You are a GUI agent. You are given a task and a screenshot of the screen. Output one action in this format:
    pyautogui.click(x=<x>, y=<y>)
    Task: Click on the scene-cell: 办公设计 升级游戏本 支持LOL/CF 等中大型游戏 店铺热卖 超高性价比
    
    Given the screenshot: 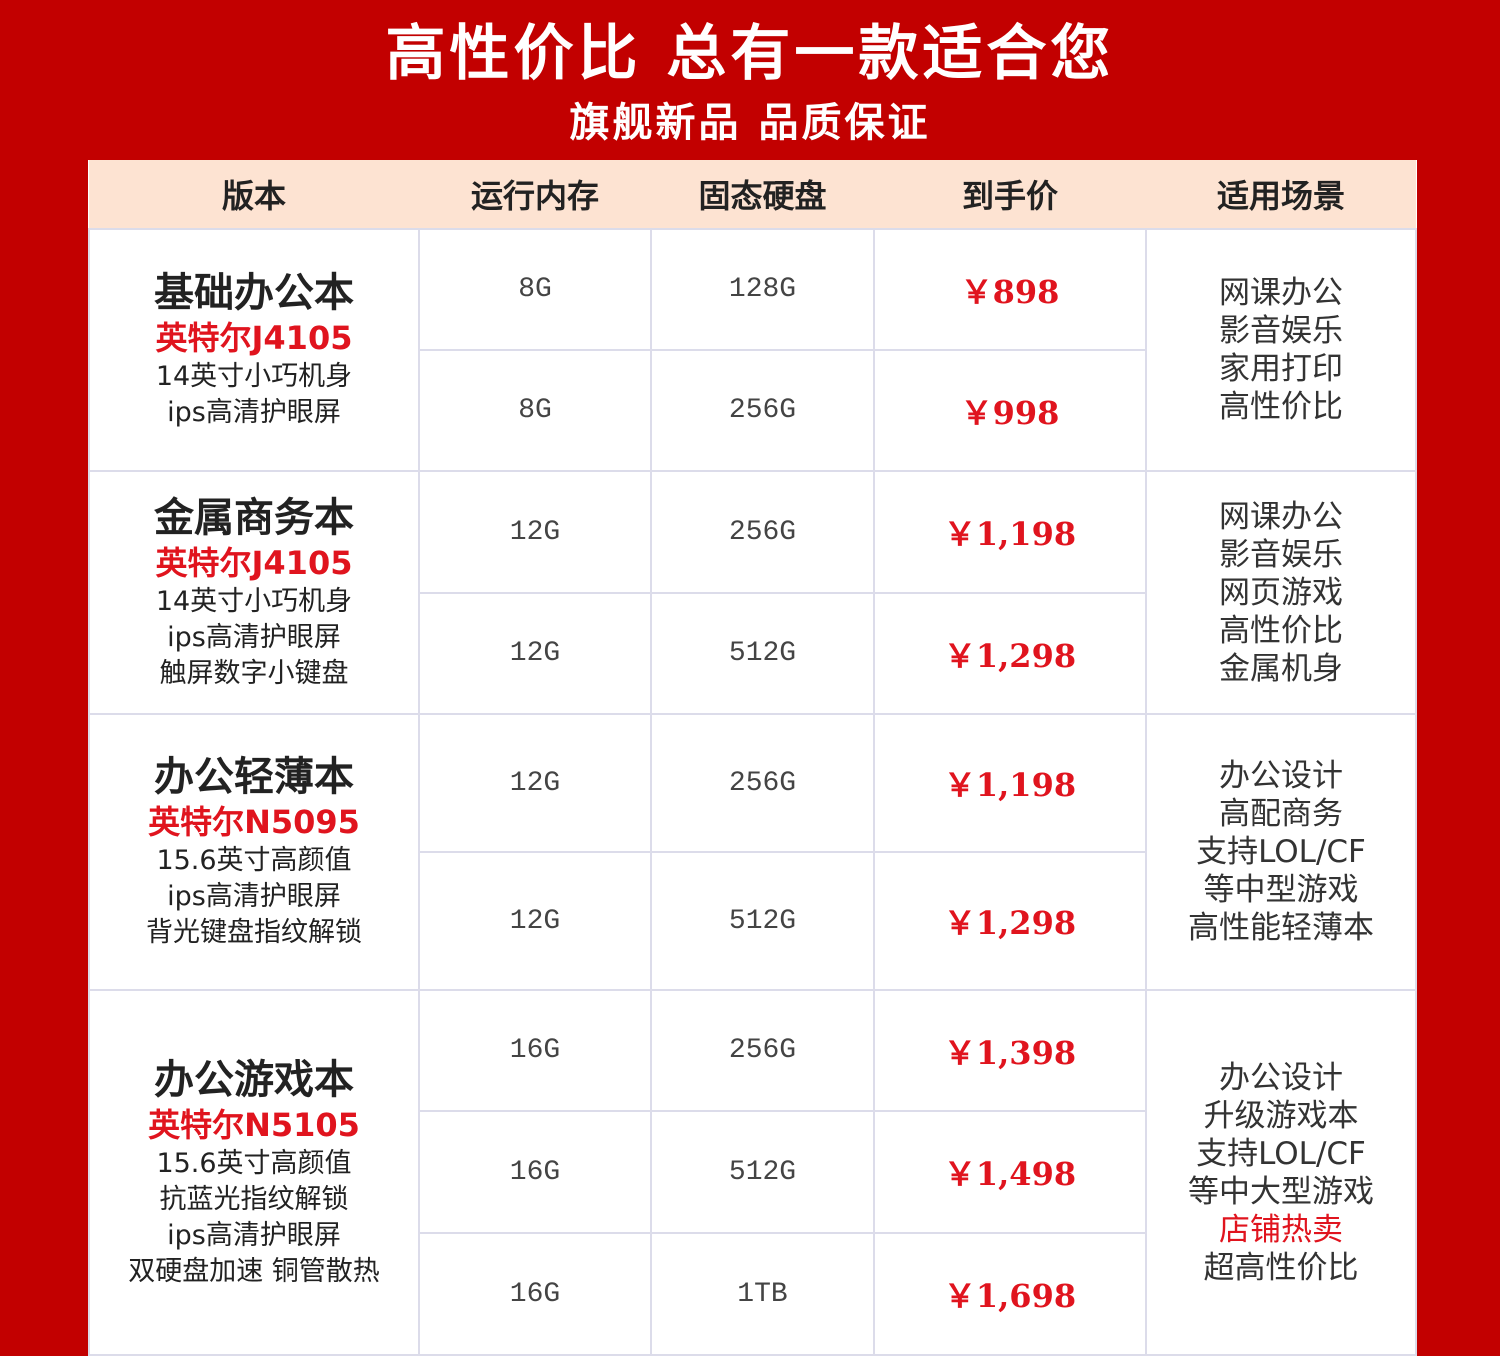 What is the action you would take?
    pyautogui.click(x=1281, y=1172)
    